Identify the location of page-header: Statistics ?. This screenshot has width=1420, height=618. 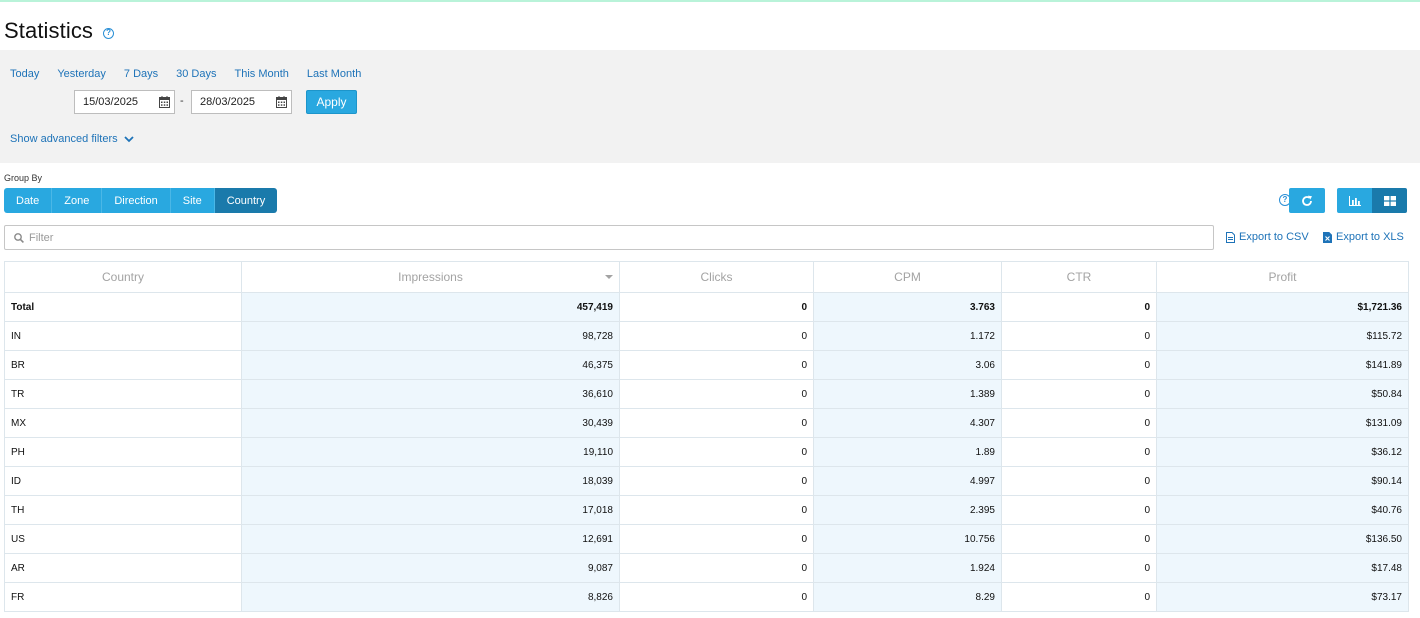
(57, 31).